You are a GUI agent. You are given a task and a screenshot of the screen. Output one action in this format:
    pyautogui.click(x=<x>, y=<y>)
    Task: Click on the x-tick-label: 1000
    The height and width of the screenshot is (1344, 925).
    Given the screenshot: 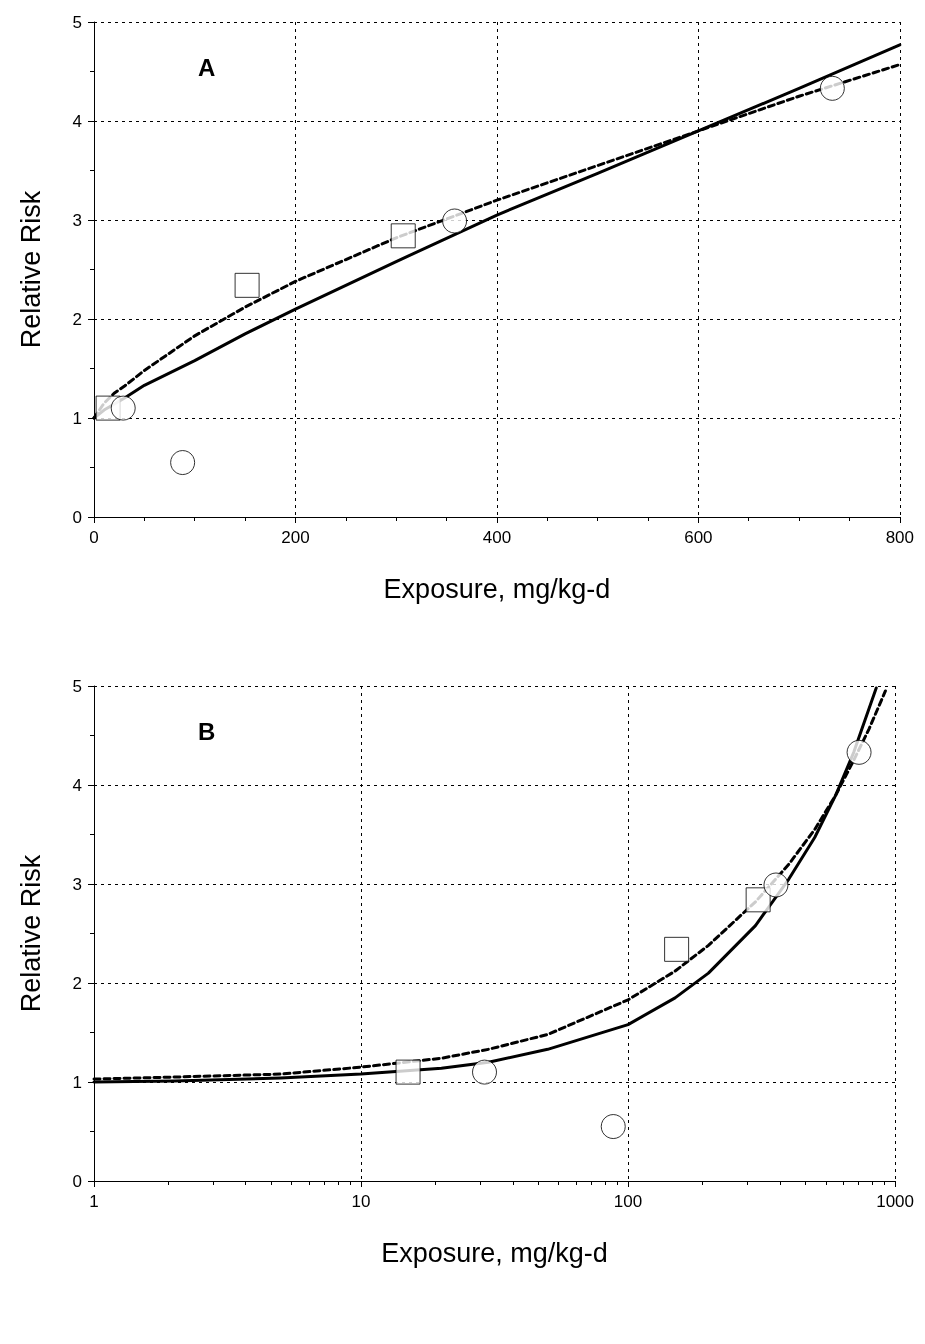 What is the action you would take?
    pyautogui.click(x=895, y=1201)
    